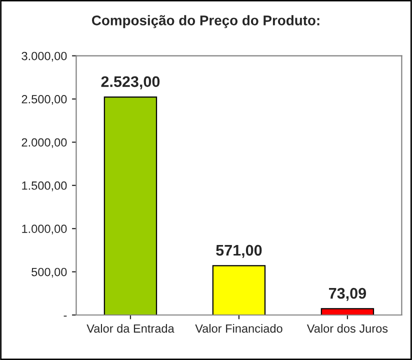  I want to click on y-tick-label: 1.000,00, so click(44, 229).